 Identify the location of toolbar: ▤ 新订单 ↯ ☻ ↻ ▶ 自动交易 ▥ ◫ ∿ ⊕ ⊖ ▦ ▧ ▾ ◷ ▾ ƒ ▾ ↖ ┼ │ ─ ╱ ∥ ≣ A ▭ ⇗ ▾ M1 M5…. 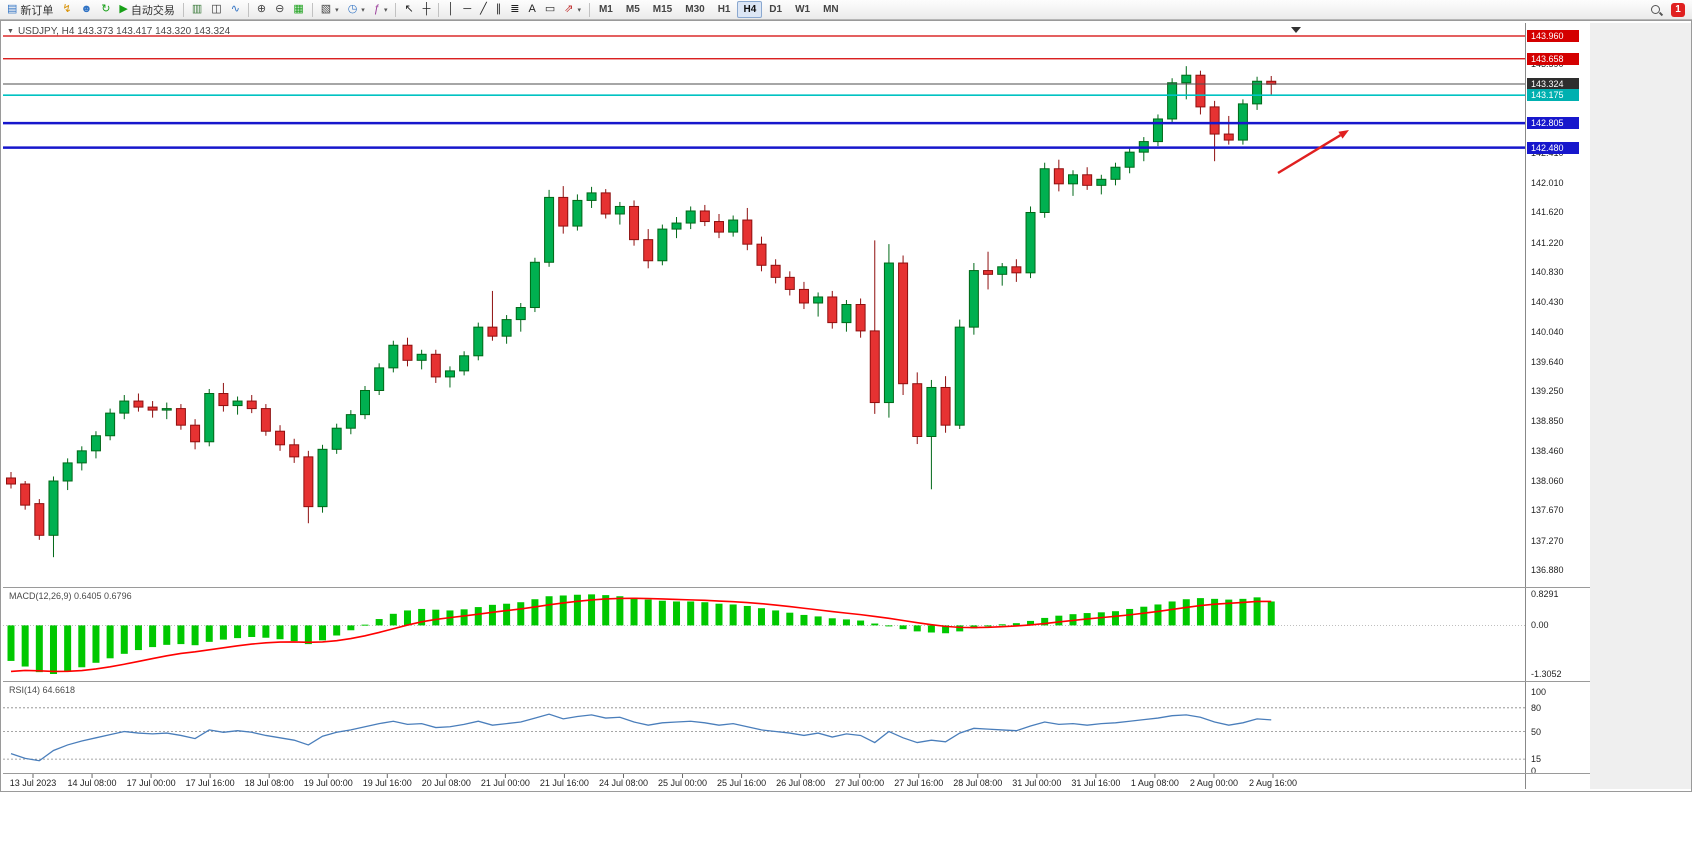
(846, 10).